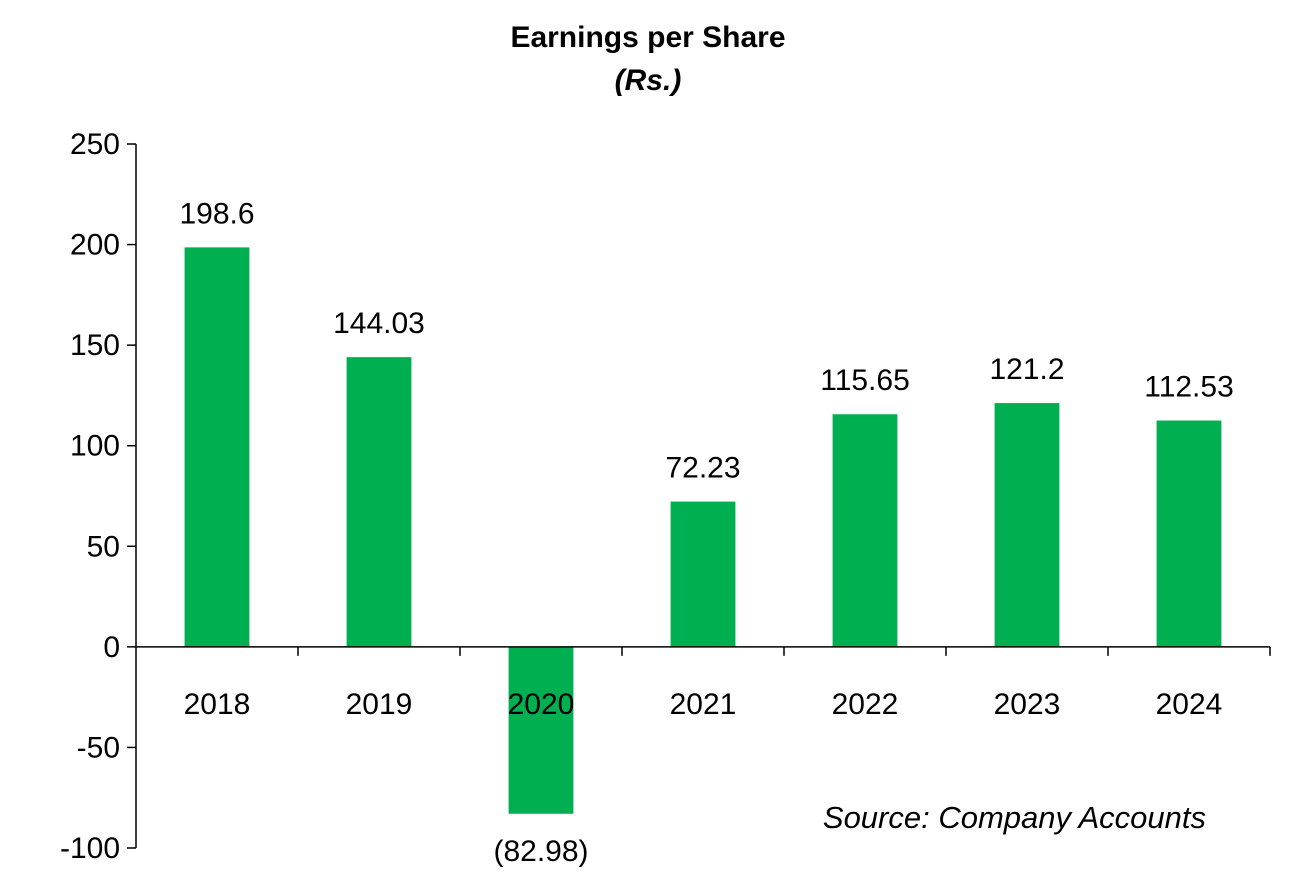 The width and height of the screenshot is (1292, 879). What do you see at coordinates (95, 245) in the screenshot?
I see `y-tick-label: 200` at bounding box center [95, 245].